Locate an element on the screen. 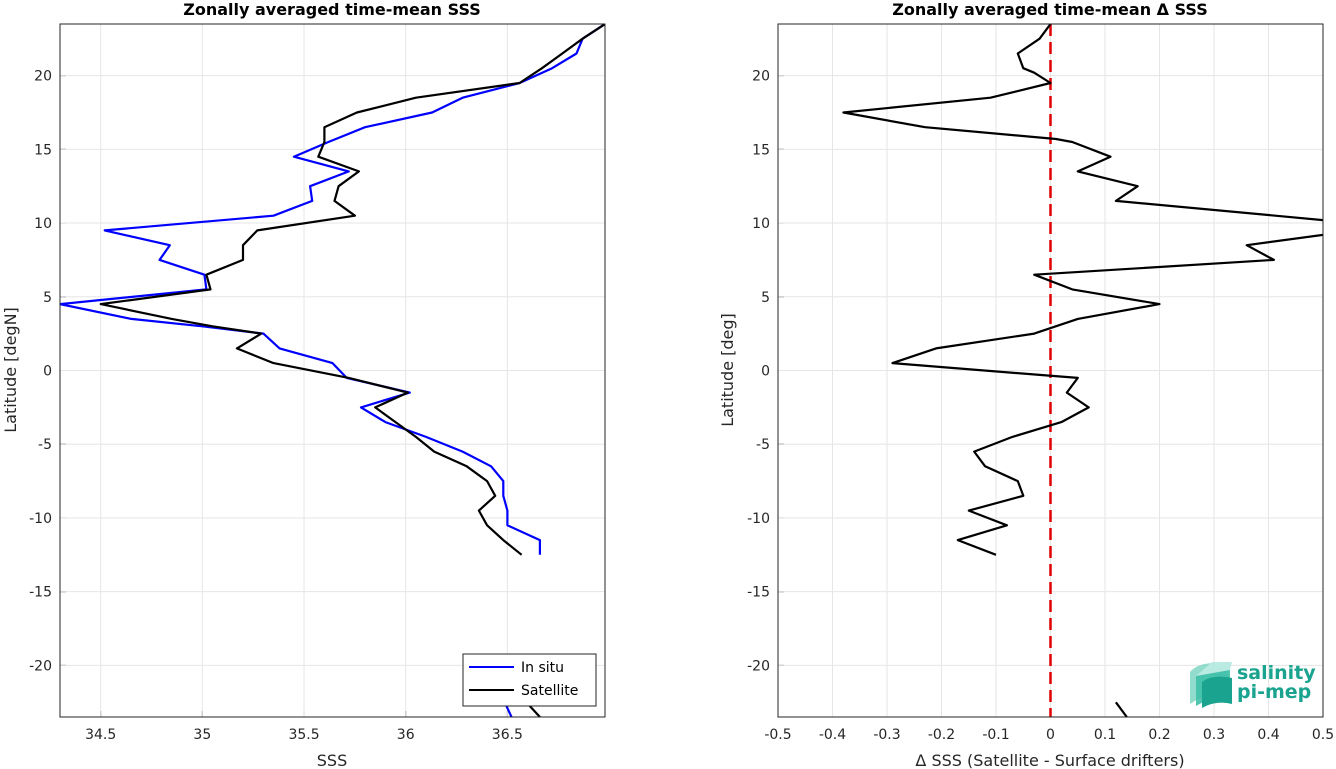 Image resolution: width=1336 pixels, height=769 pixels. left-y-tick-label: 5 is located at coordinates (47, 298).